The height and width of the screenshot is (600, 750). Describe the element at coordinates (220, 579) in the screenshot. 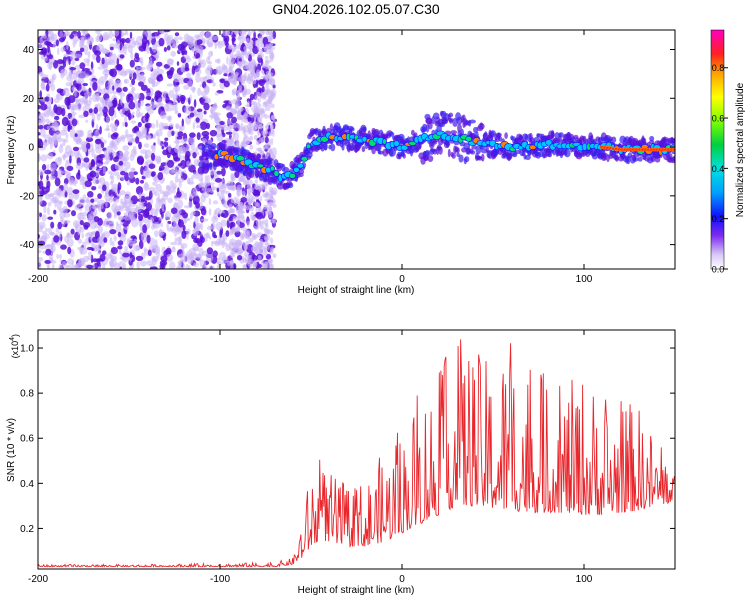

I see `x-tick-label: -100` at that location.